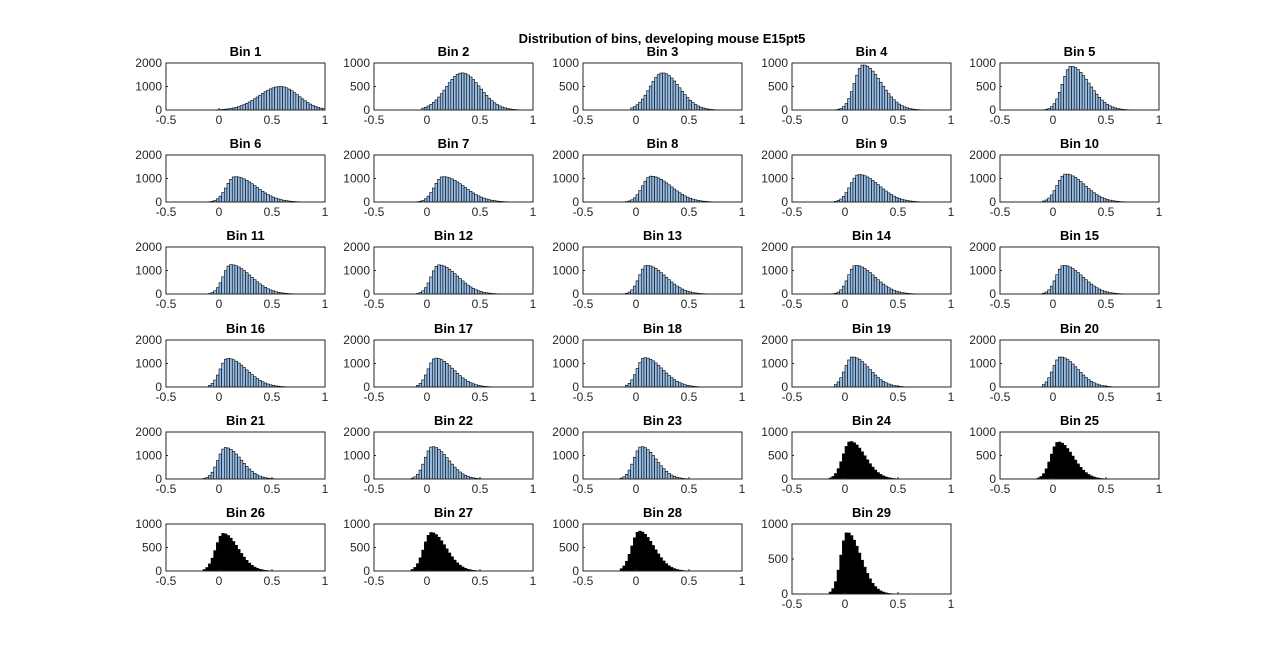 Image resolution: width=1280 pixels, height=647 pixels. What do you see at coordinates (663, 51) in the screenshot?
I see `panel-title: Bin 3` at bounding box center [663, 51].